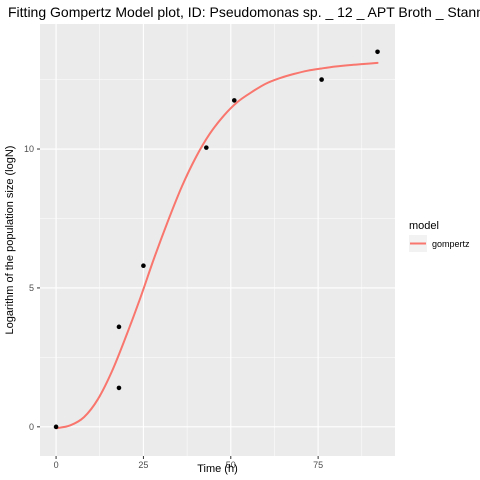  Describe the element at coordinates (31, 427) in the screenshot. I see `y-tick-label: 0` at that location.